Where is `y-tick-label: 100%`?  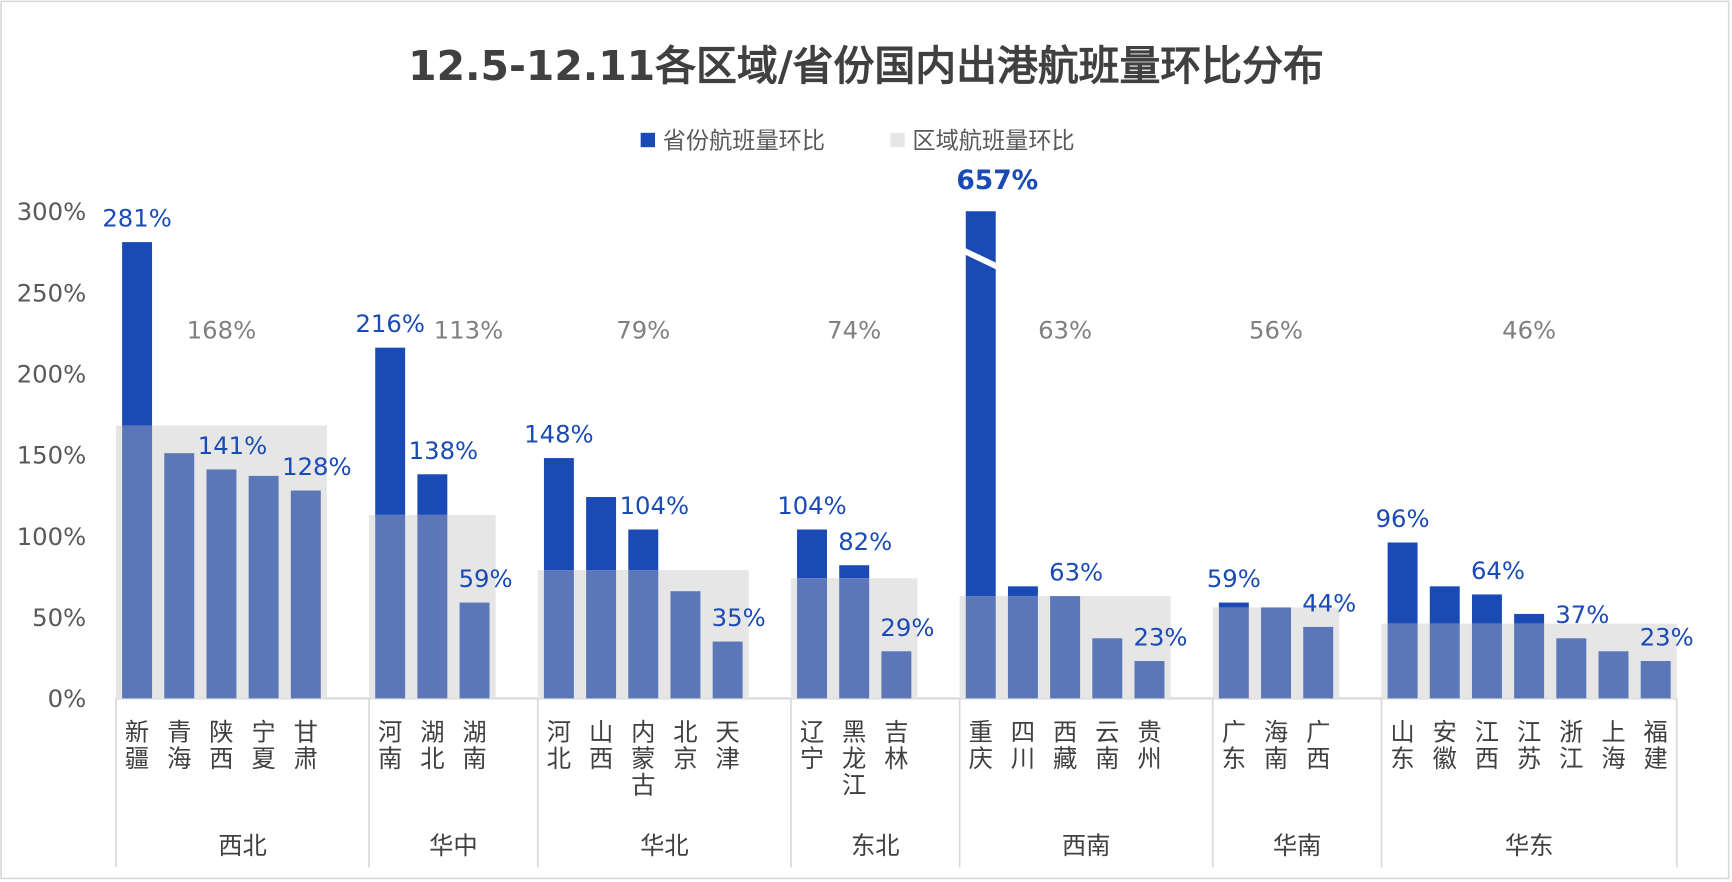
y-tick-label: 100% is located at coordinates (51, 536).